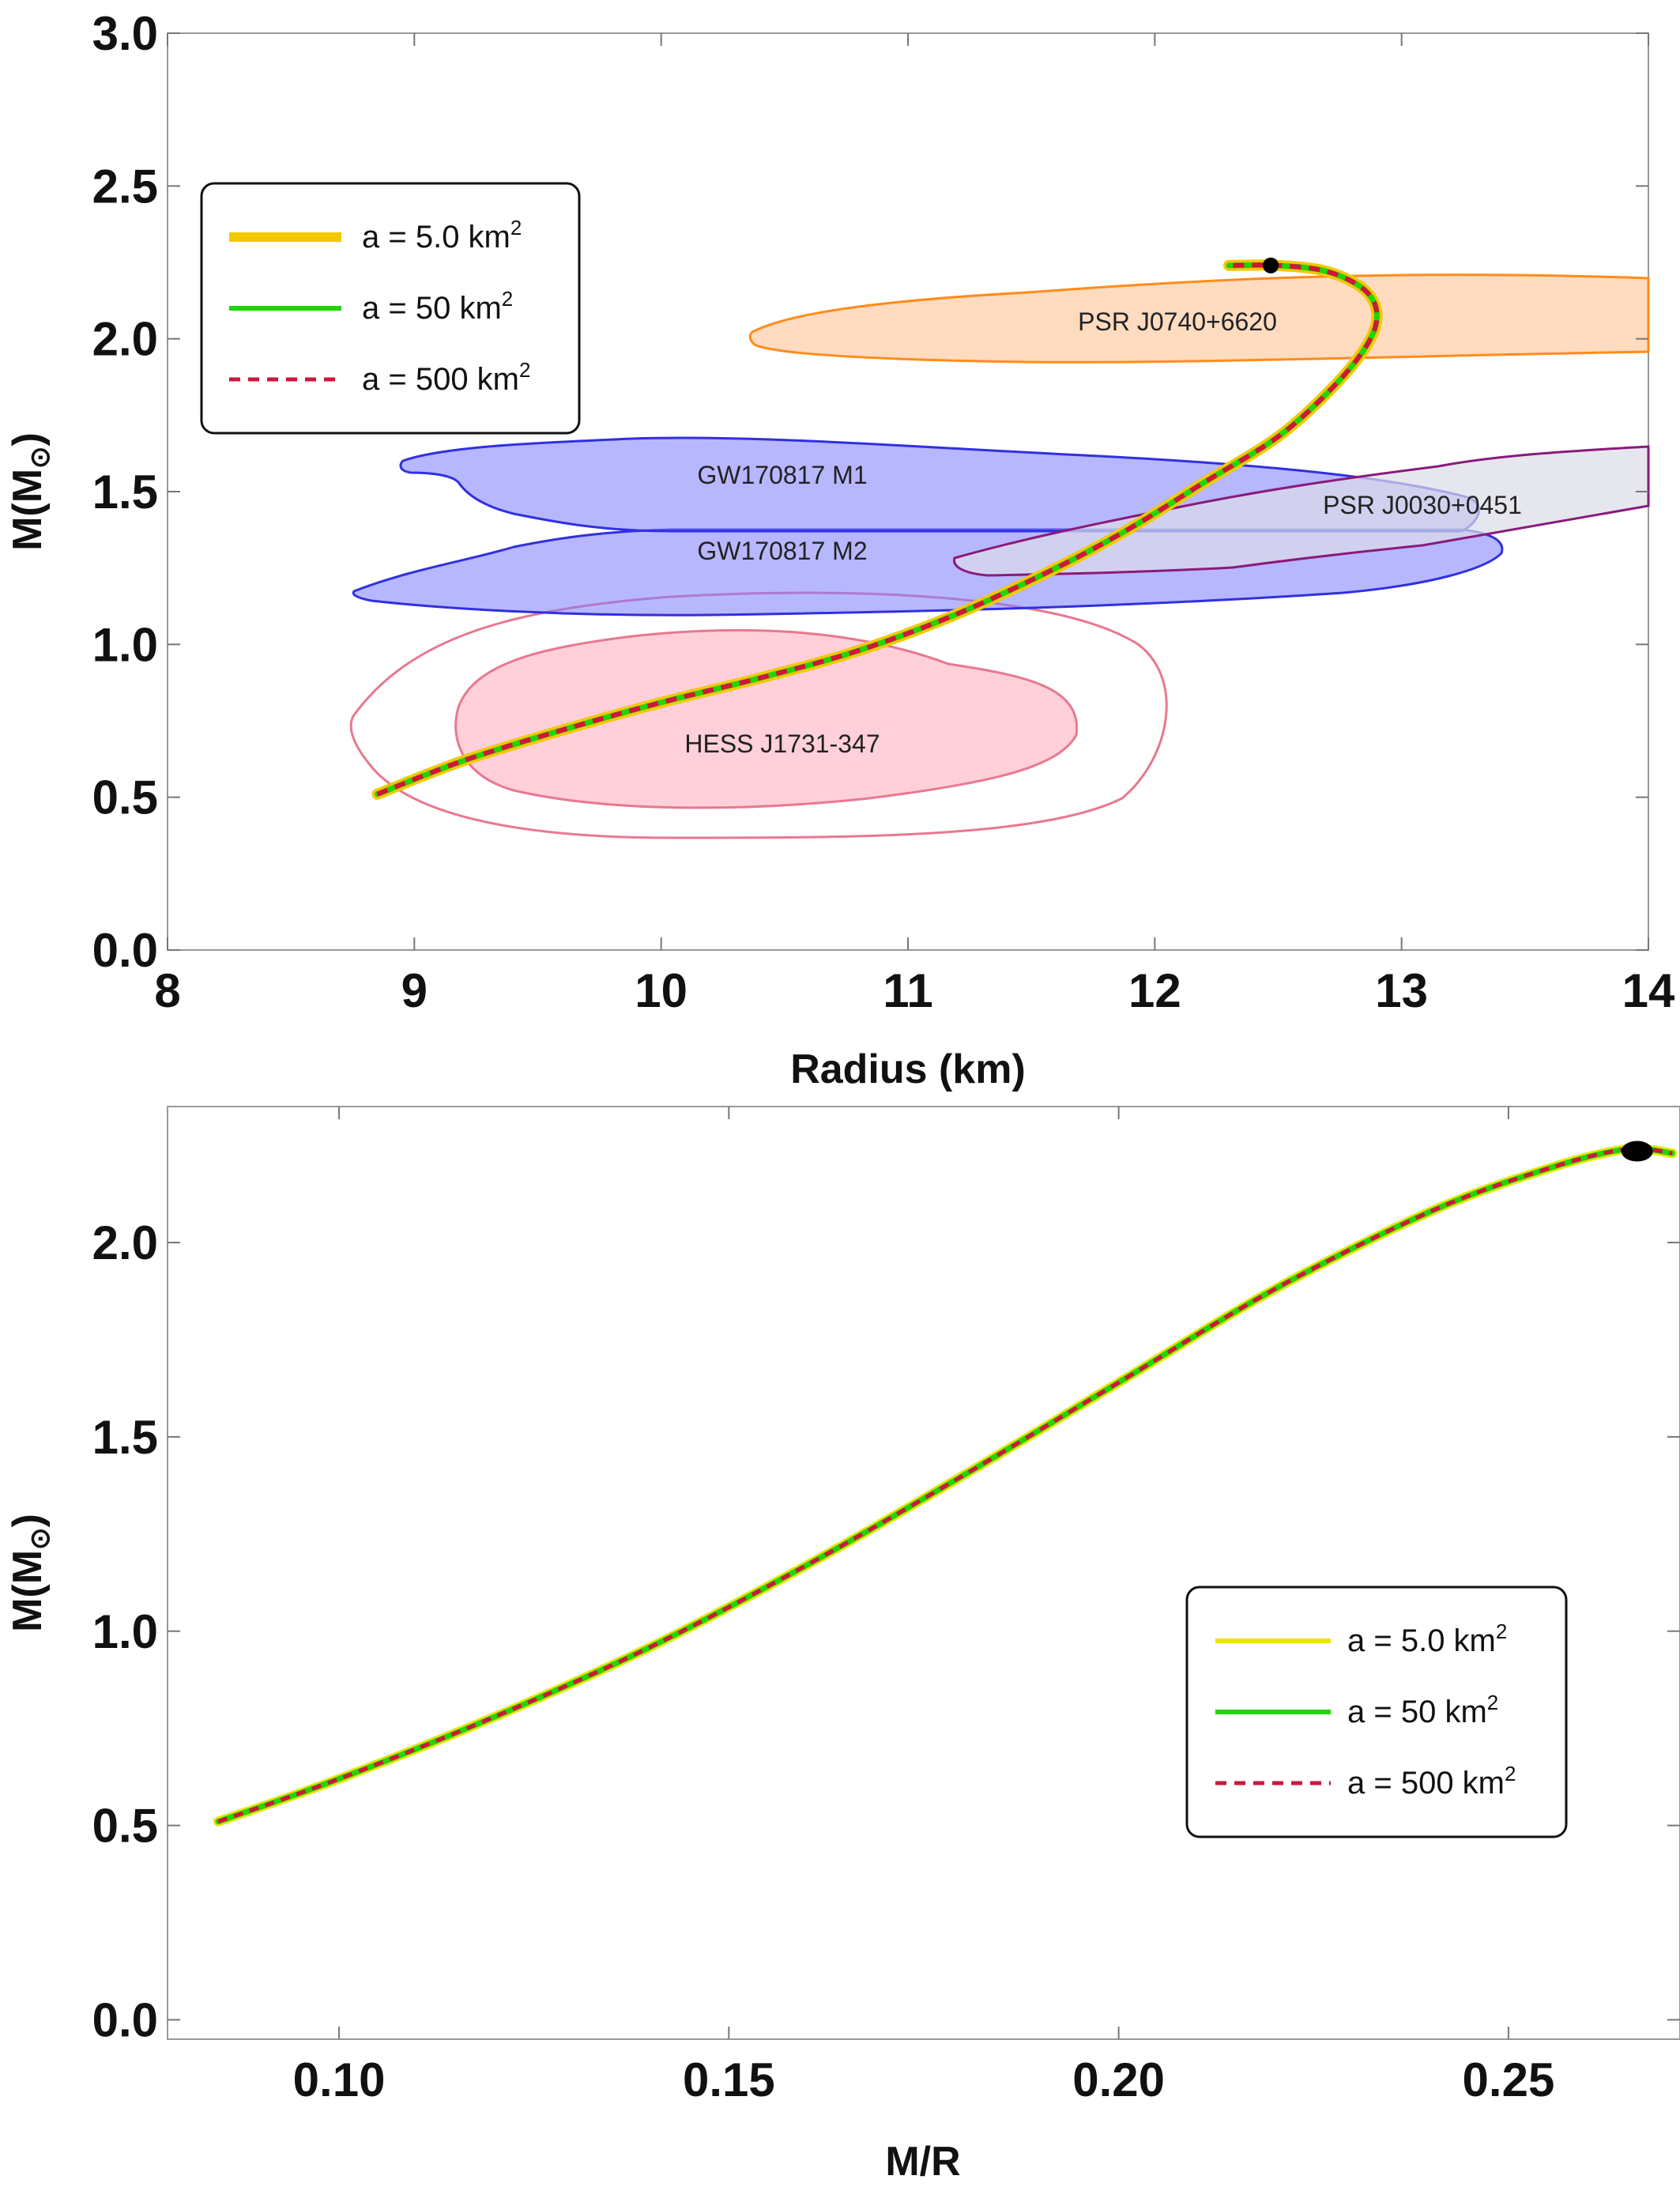 Image resolution: width=1680 pixels, height=2187 pixels. I want to click on top-x-tick-label: 13, so click(1401, 990).